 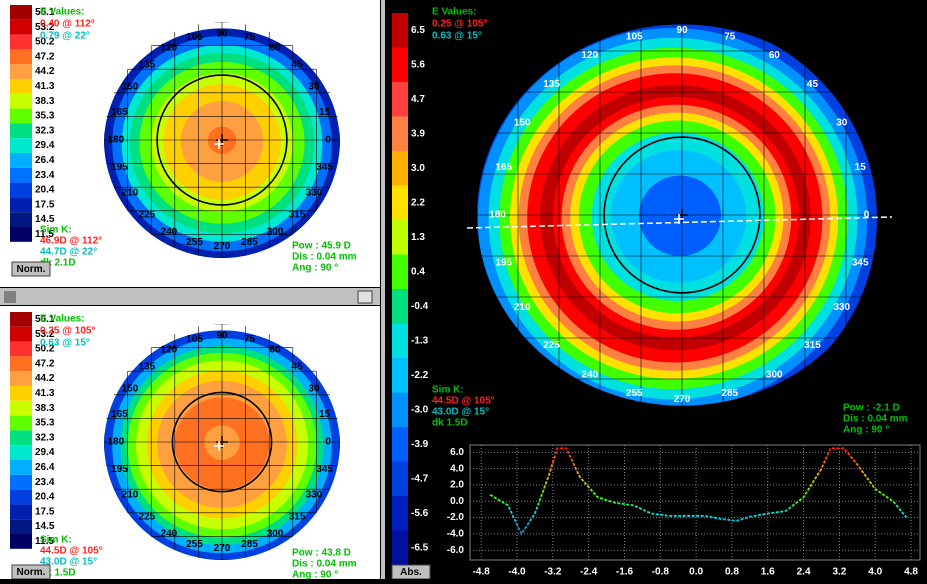 I want to click on e-value: 0.40 @ 112°, so click(x=67, y=24).